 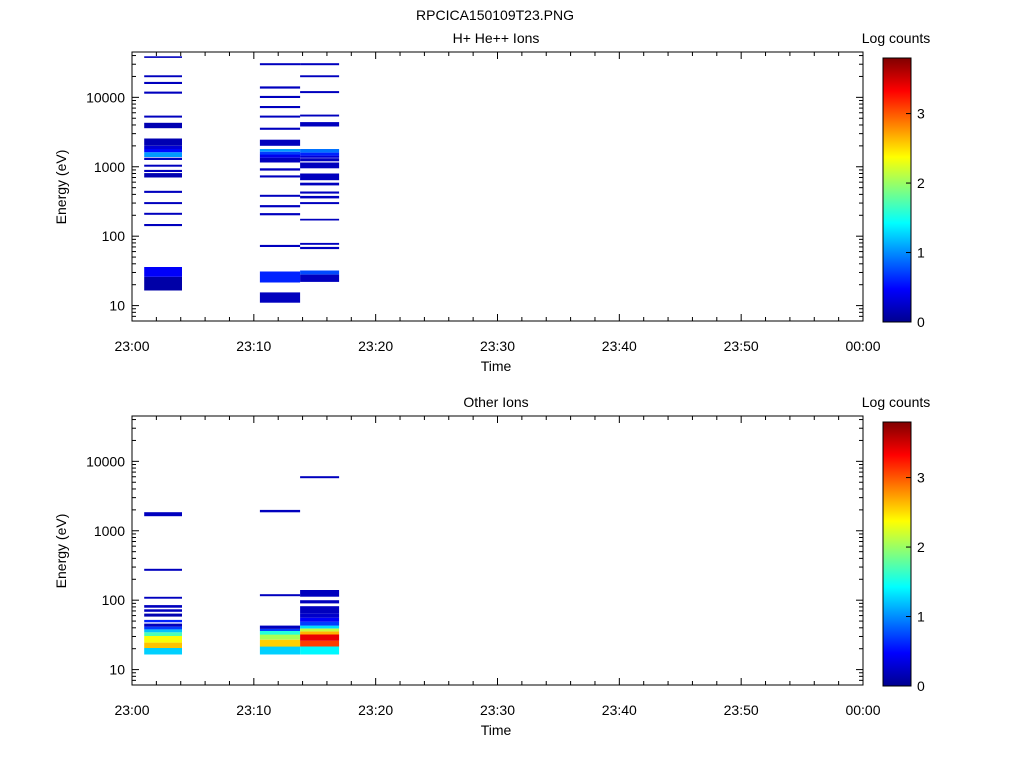 What do you see at coordinates (896, 38) in the screenshot?
I see `colorbar-label: Log counts` at bounding box center [896, 38].